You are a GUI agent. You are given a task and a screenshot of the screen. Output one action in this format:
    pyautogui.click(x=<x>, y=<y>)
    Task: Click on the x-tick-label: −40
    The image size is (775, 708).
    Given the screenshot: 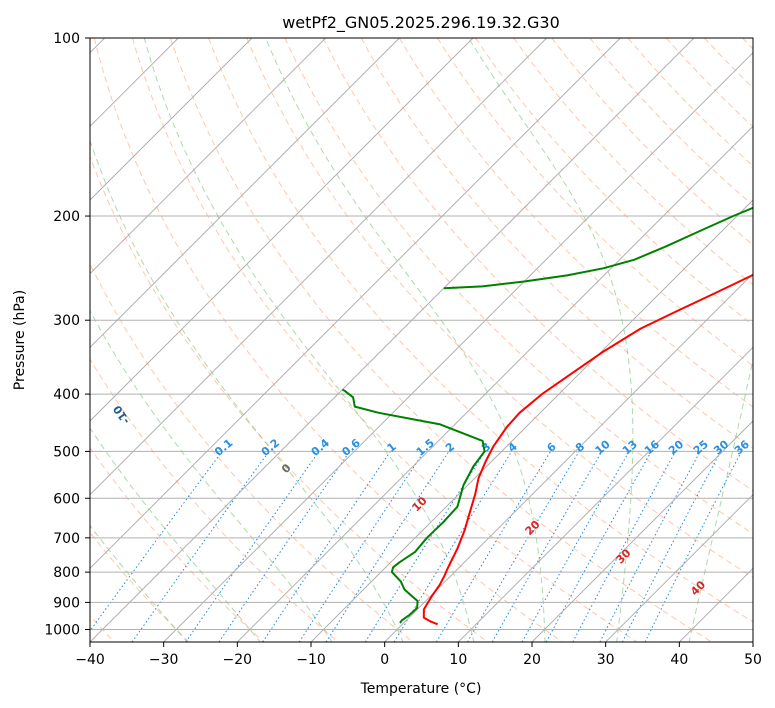 What is the action you would take?
    pyautogui.click(x=90, y=660)
    